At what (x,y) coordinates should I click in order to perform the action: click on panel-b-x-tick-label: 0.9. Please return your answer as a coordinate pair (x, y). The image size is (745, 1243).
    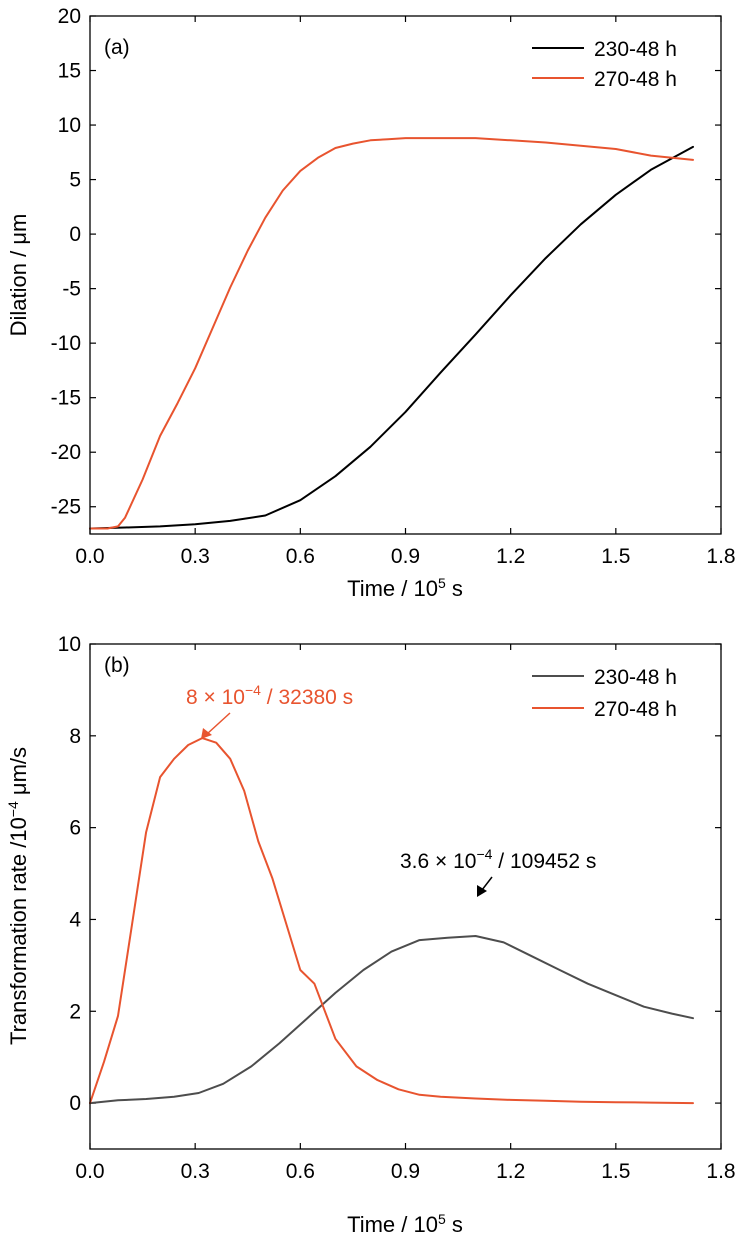
    Looking at the image, I should click on (405, 1171).